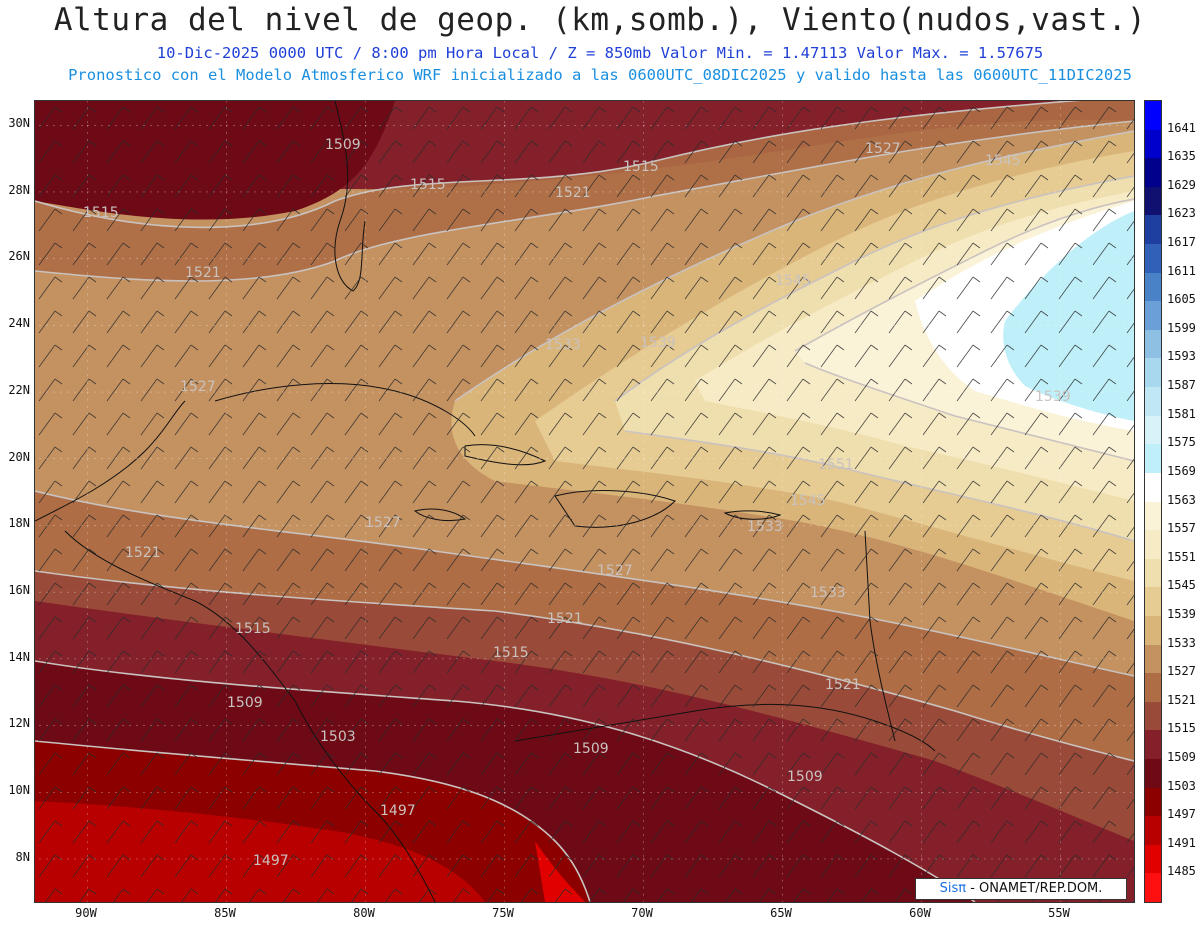  What do you see at coordinates (19, 189) in the screenshot?
I see `latitude-label: 28N` at bounding box center [19, 189].